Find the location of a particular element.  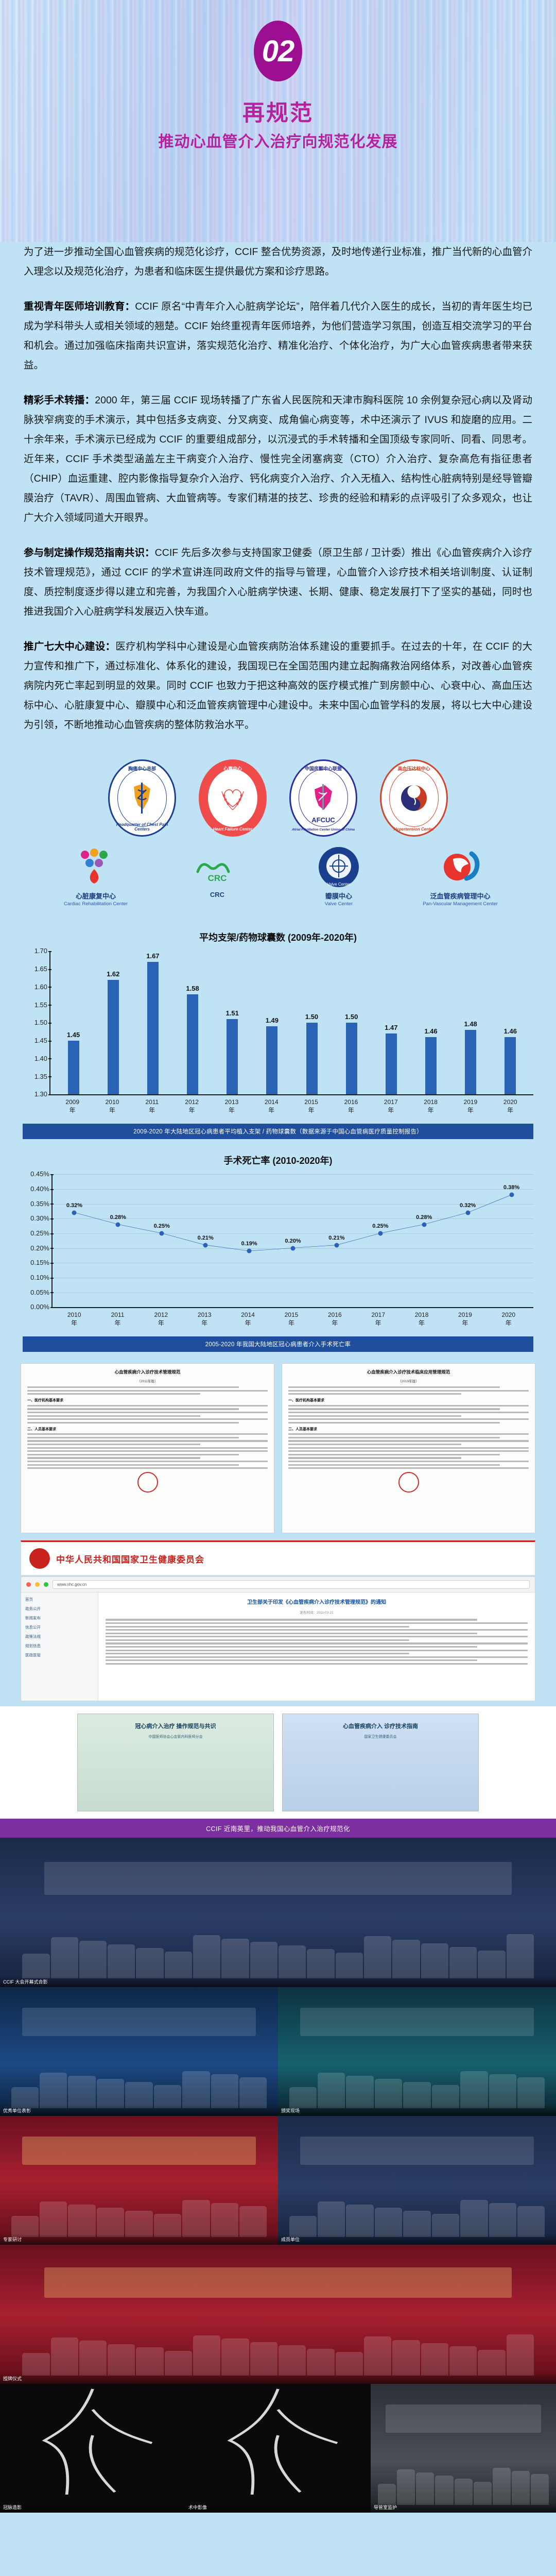

sidebar-nav-item: 新闻发布 is located at coordinates (33, 1618).